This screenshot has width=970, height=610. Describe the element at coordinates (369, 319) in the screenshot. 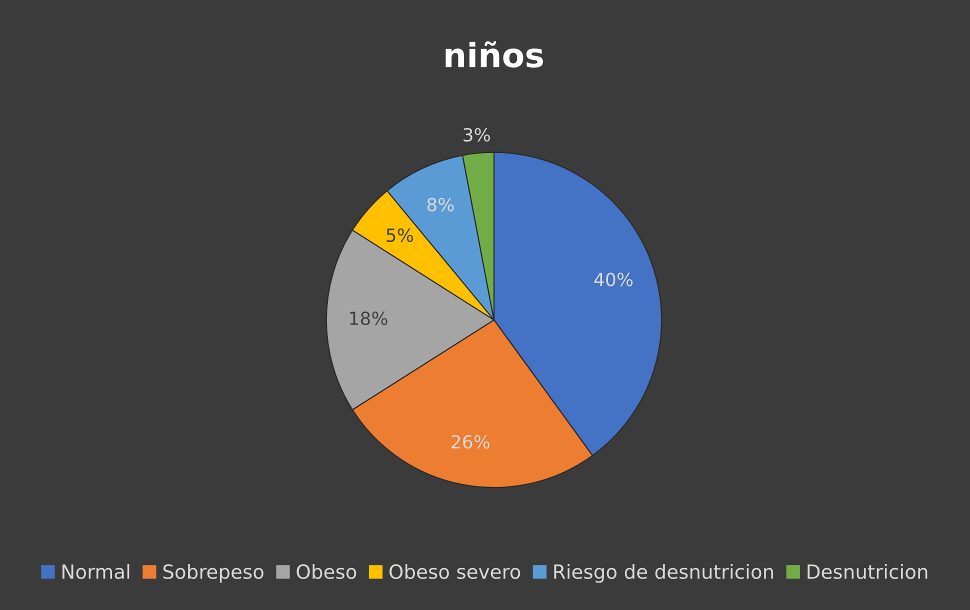

I see `data-label: 18%` at that location.